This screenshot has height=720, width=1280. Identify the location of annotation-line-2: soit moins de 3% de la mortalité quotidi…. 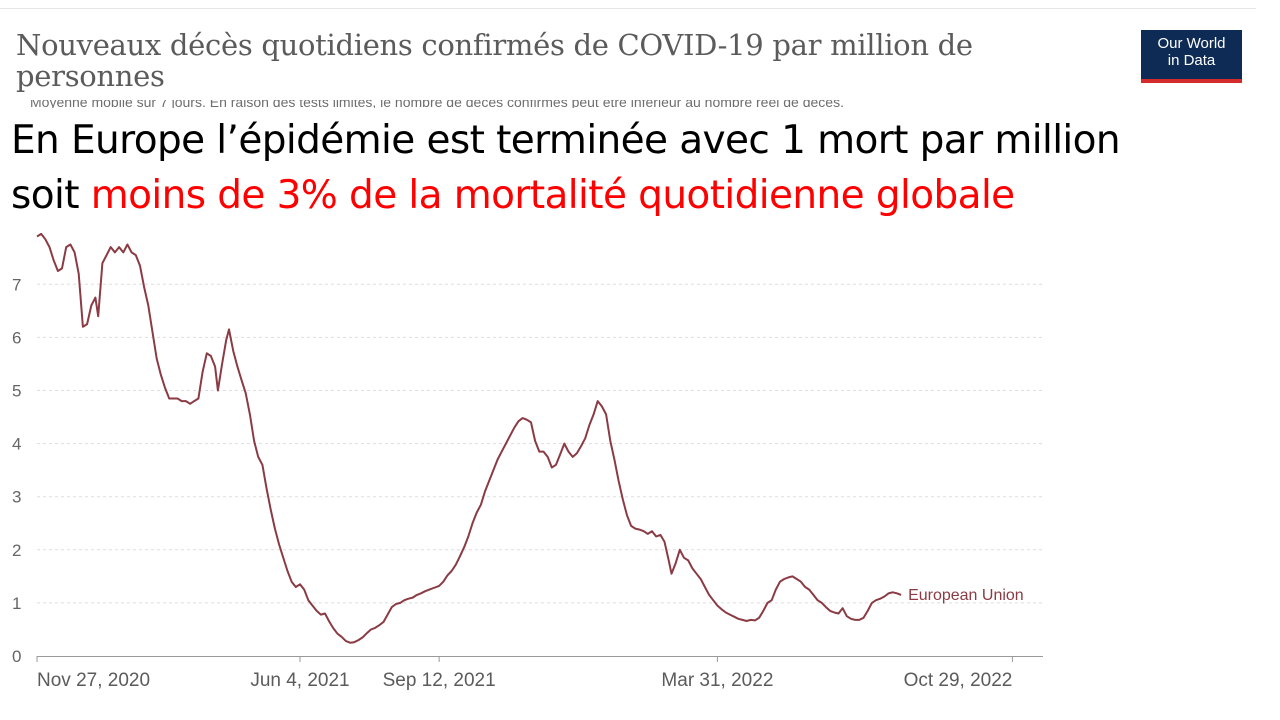
(643, 195).